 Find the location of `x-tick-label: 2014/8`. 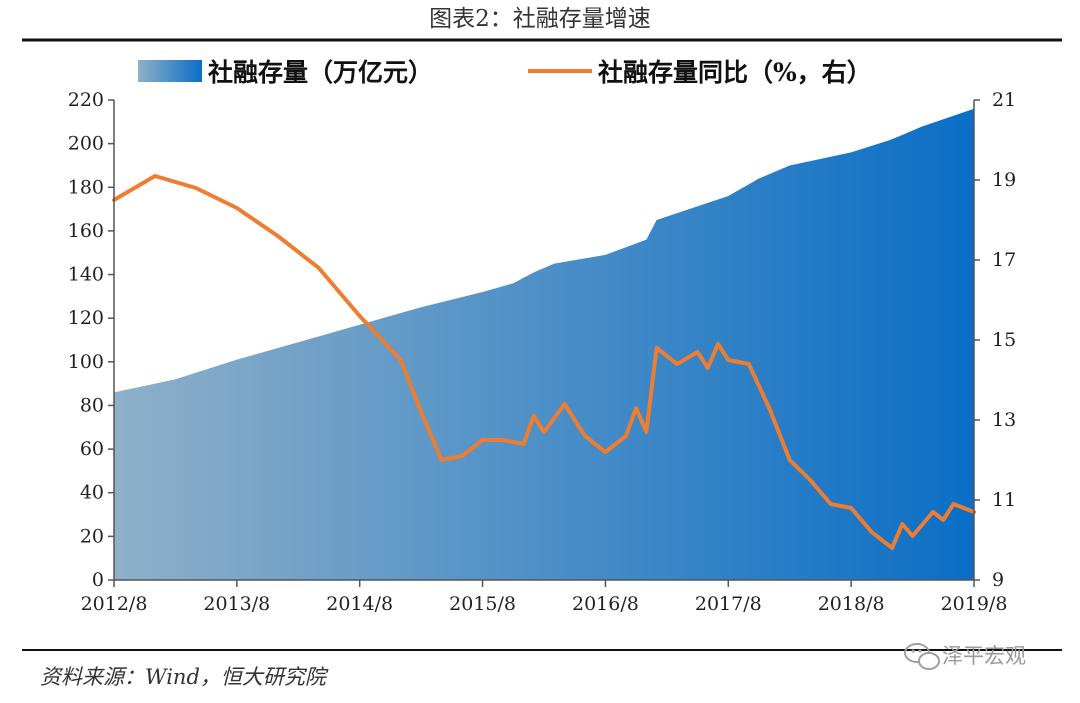

x-tick-label: 2014/8 is located at coordinates (359, 604).